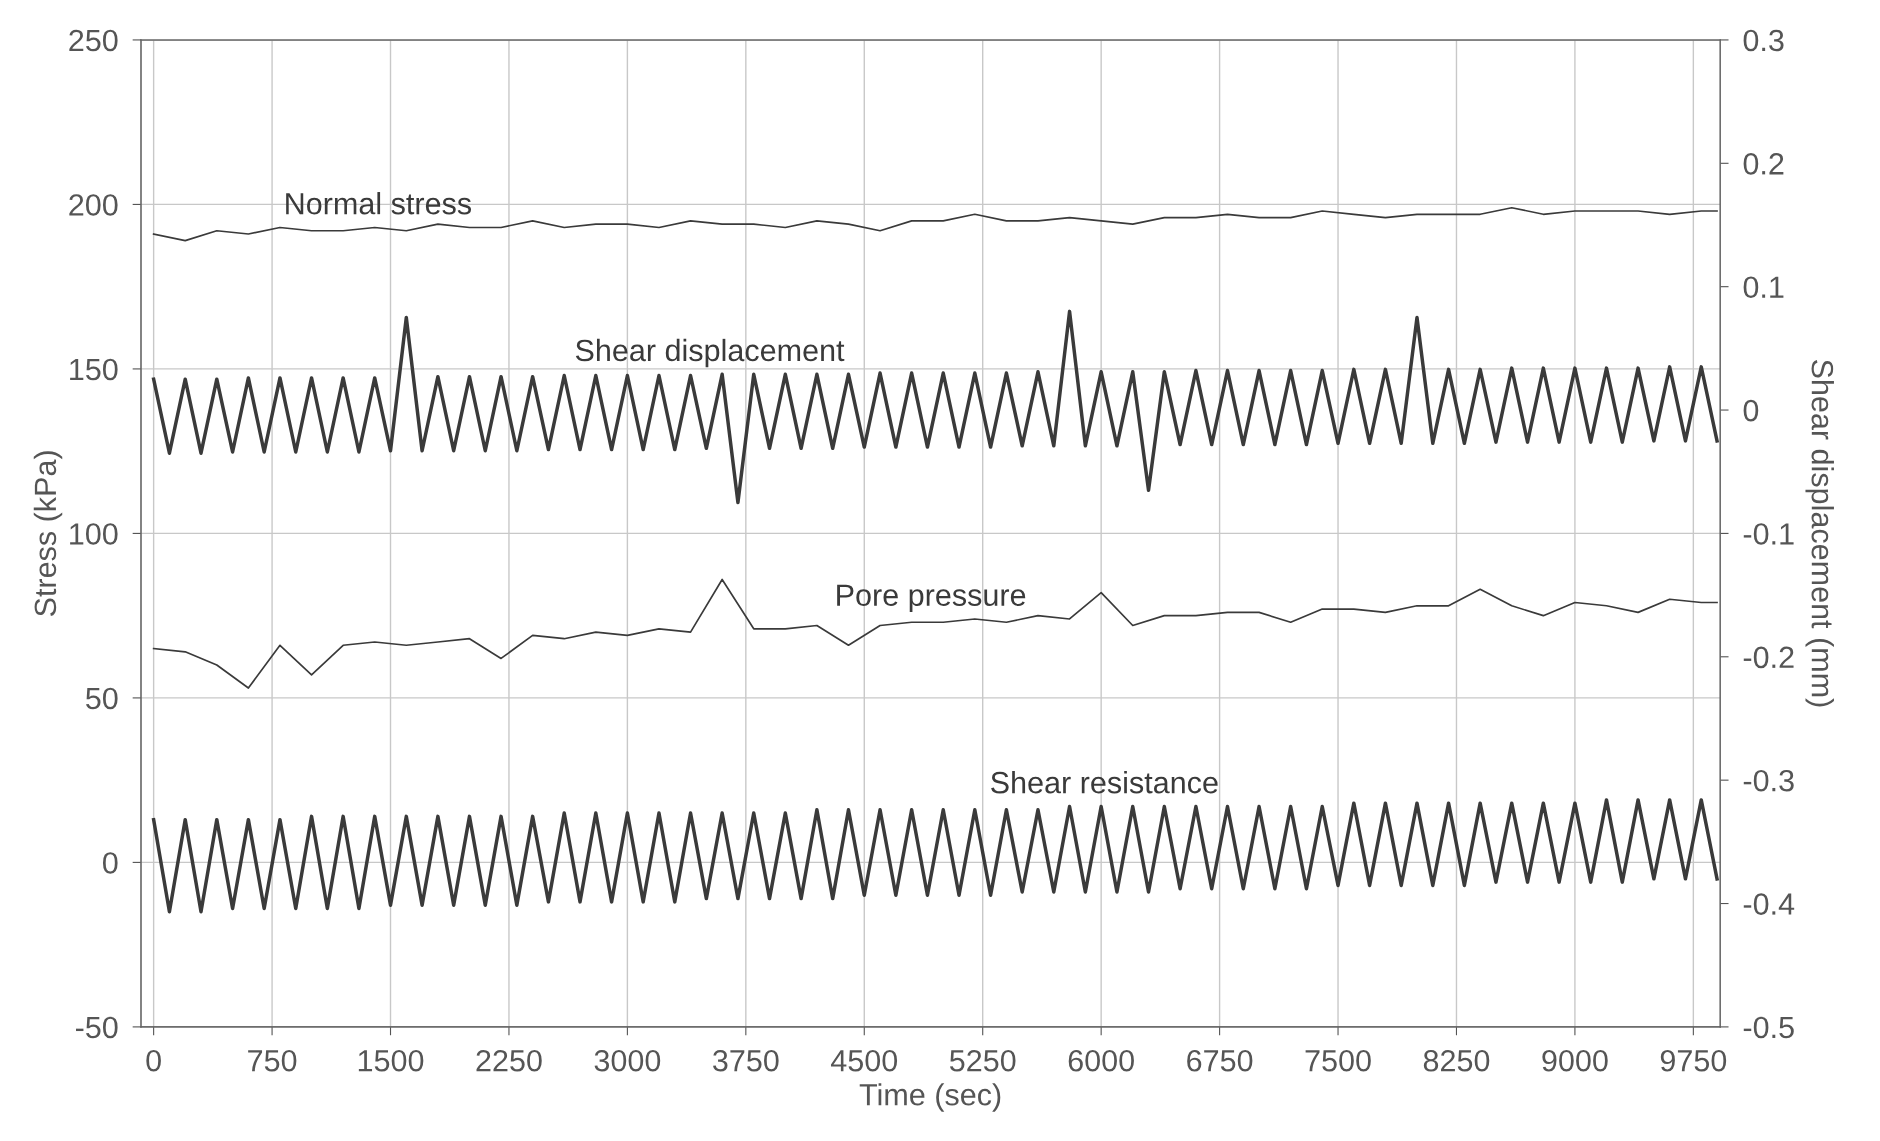 The image size is (1880, 1141). What do you see at coordinates (1220, 1060) in the screenshot?
I see `x-tick-label: 6750` at bounding box center [1220, 1060].